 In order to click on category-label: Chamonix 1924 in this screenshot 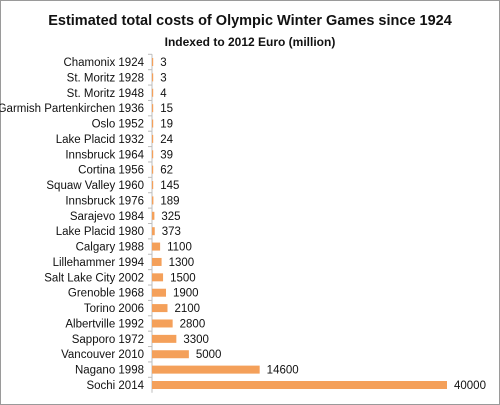, I will do `click(103, 63)`.